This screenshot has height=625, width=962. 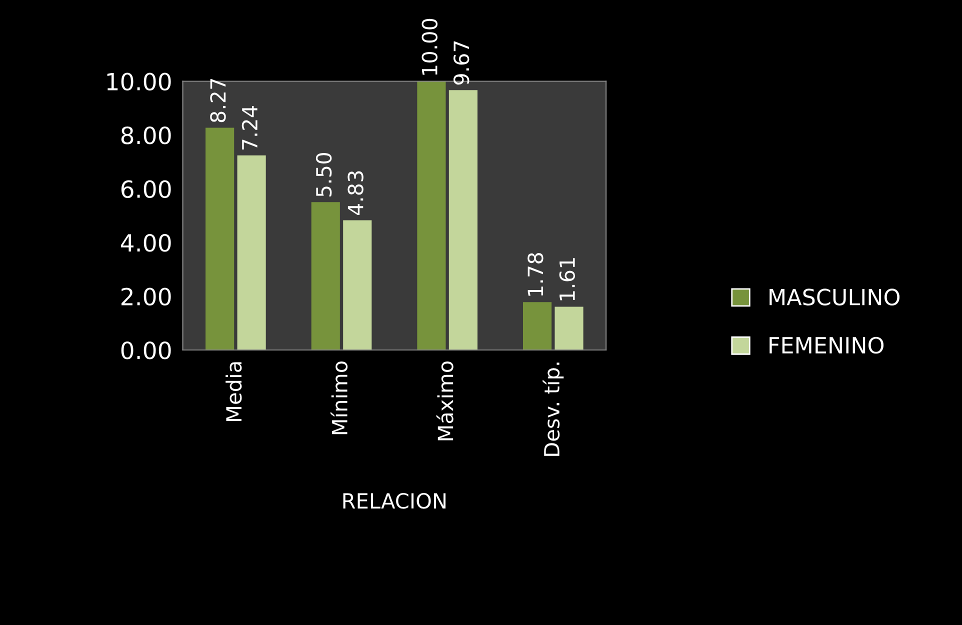 I want to click on x-tick-label: Mínimo, so click(x=339, y=398).